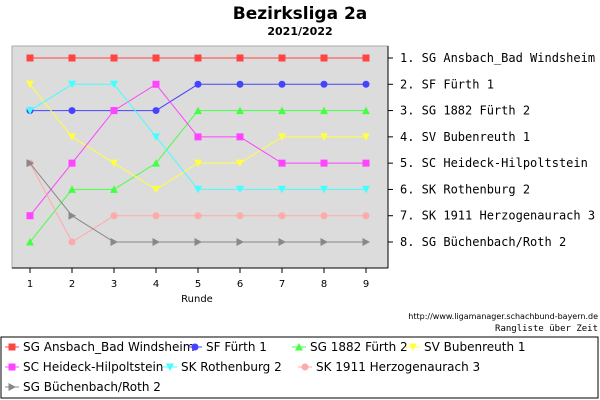  I want to click on rank-label: 1. SG Ansbach_Bad Windsheim, so click(497, 58).